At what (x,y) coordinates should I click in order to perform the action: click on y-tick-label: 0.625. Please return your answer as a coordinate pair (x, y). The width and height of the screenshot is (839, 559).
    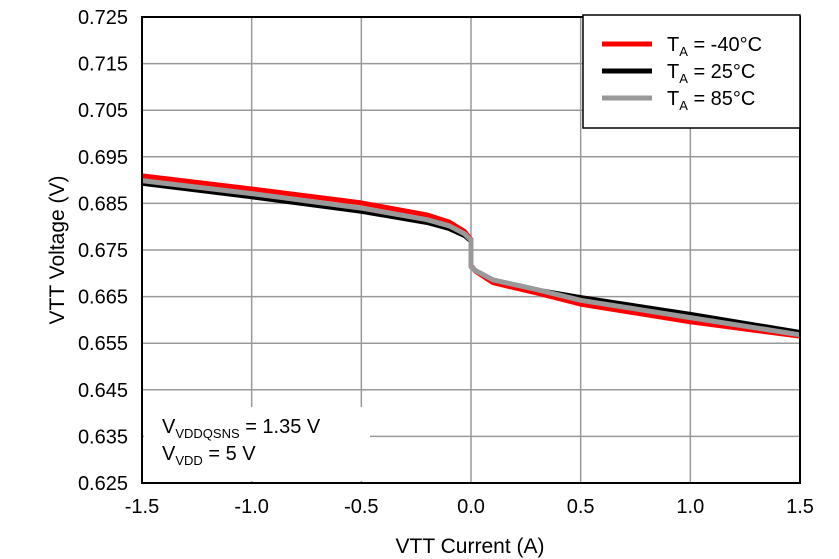
    Looking at the image, I should click on (103, 484).